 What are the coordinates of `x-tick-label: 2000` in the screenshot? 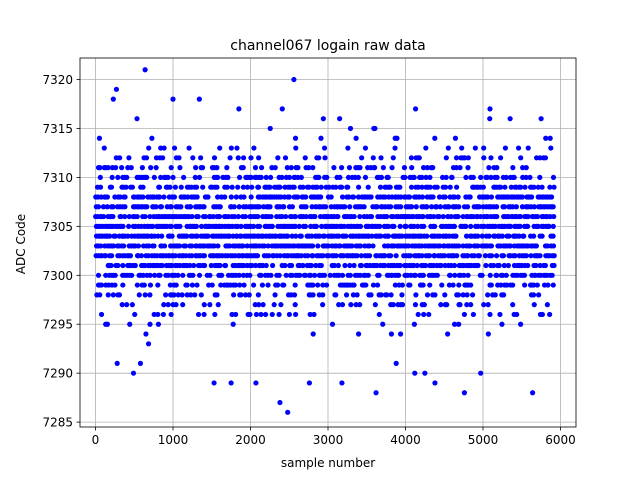 It's located at (250, 440).